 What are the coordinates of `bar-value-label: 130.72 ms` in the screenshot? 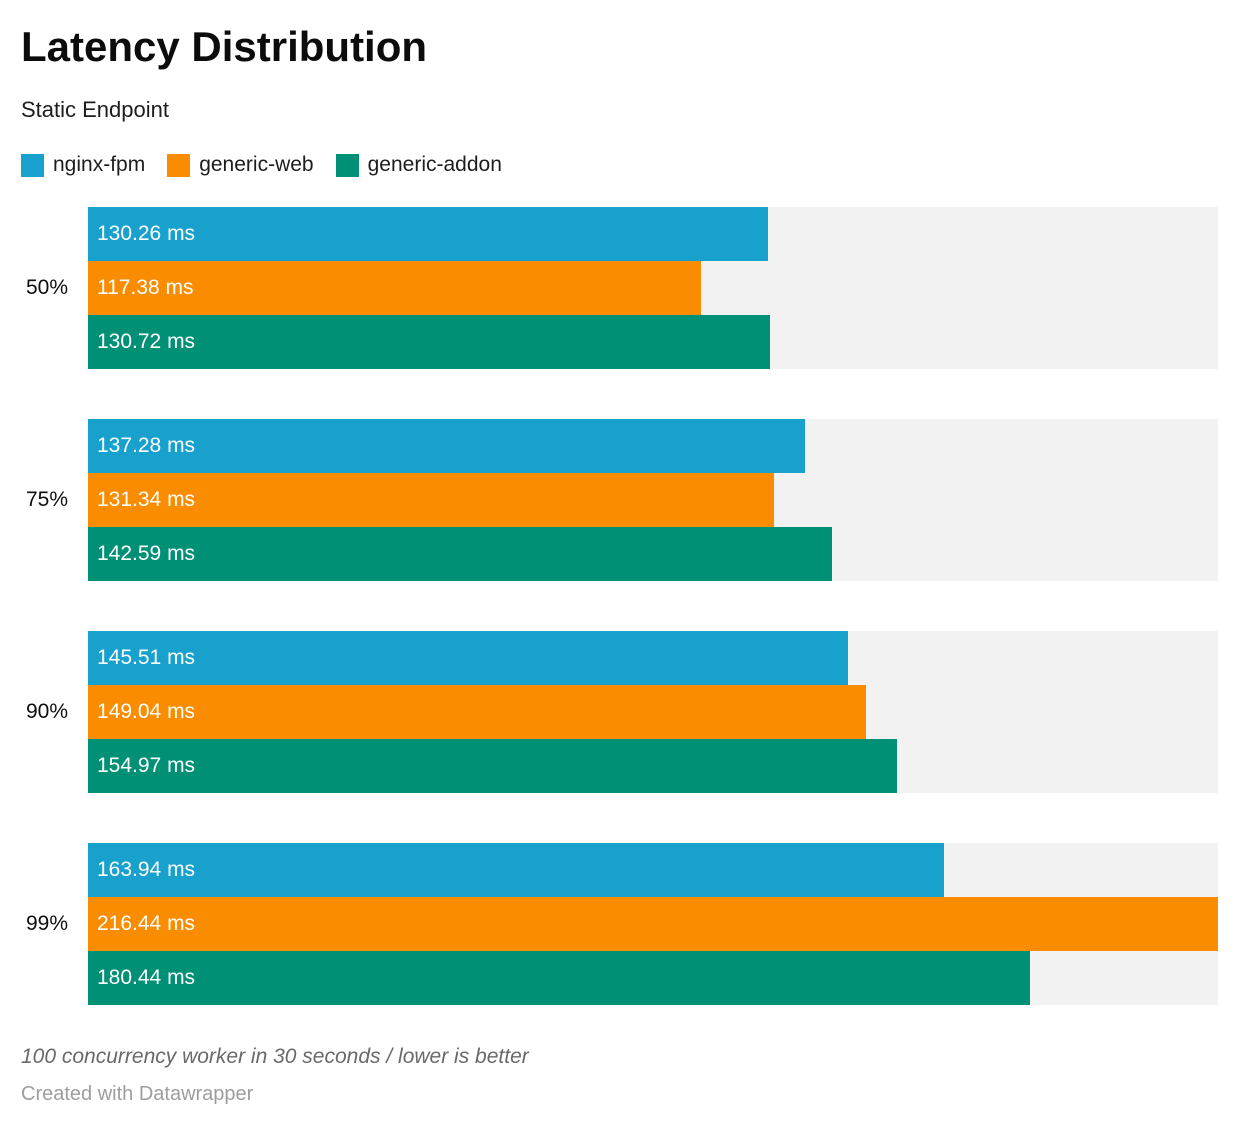 It's located at (146, 342).